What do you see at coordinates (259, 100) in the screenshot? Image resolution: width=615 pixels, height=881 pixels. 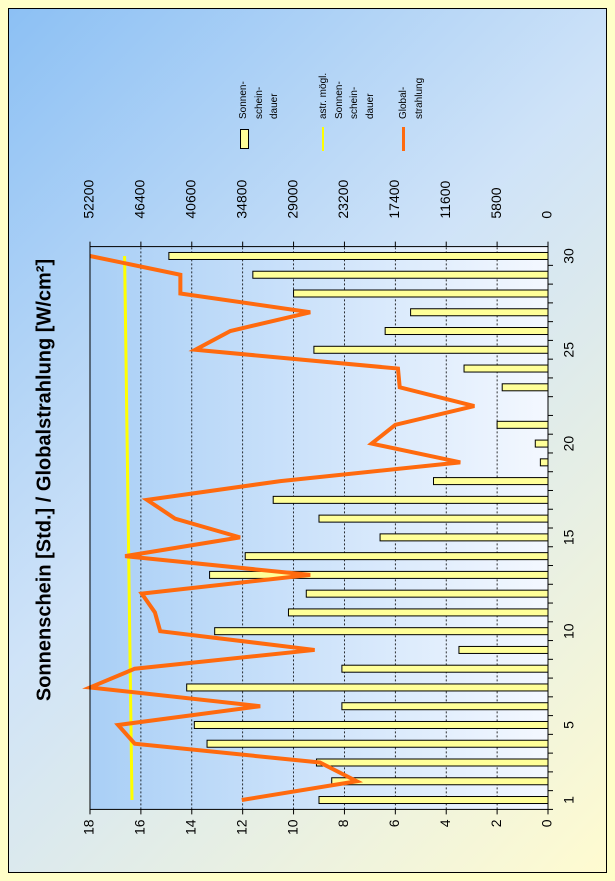 I see `legend-label: Sonnen- schein- dauer` at bounding box center [259, 100].